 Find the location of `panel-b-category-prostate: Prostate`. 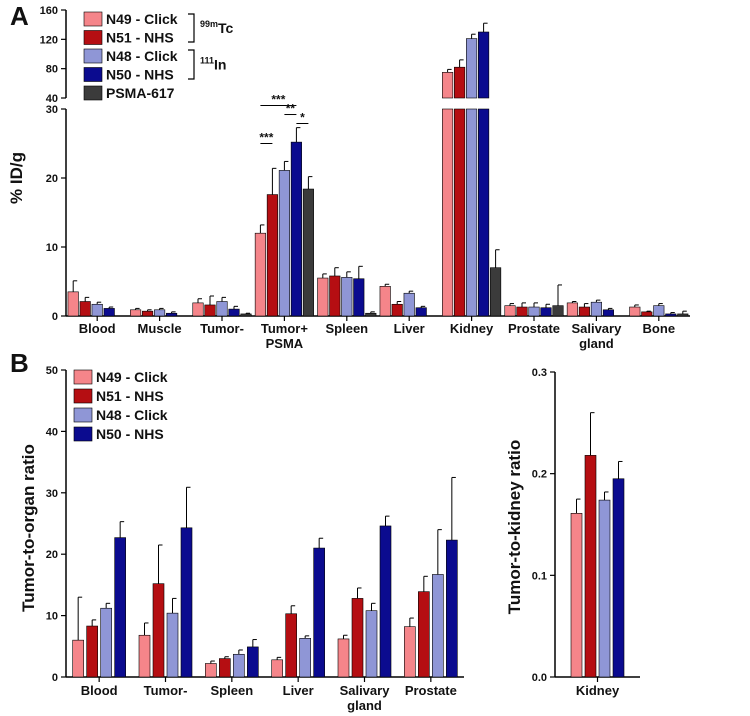

panel-b-category-prostate: Prostate is located at coordinates (431, 690).